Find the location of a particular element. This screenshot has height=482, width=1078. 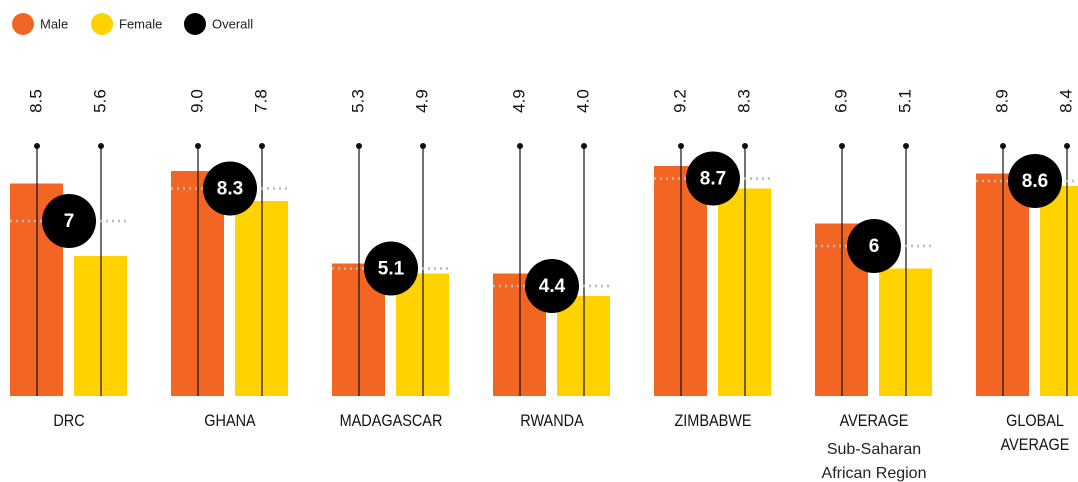

overall-label: 7 is located at coordinates (69, 221).